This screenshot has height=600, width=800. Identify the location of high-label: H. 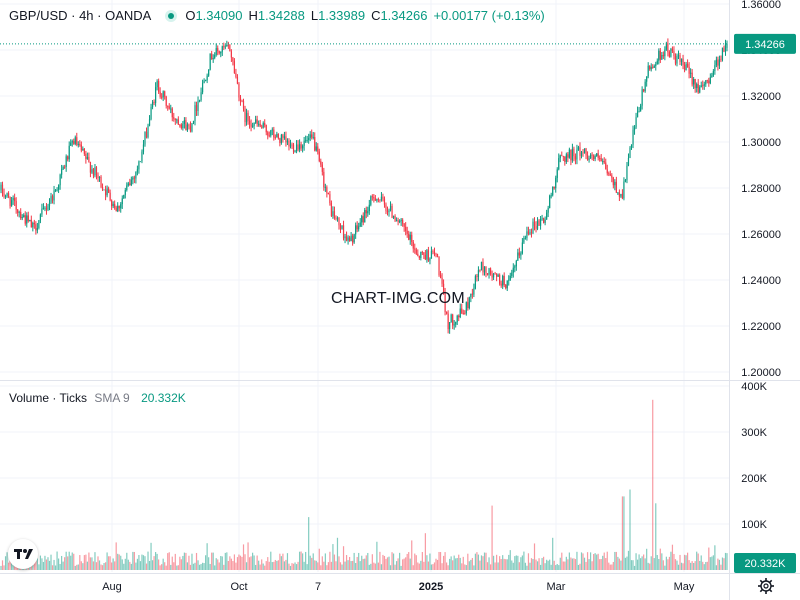
(253, 15).